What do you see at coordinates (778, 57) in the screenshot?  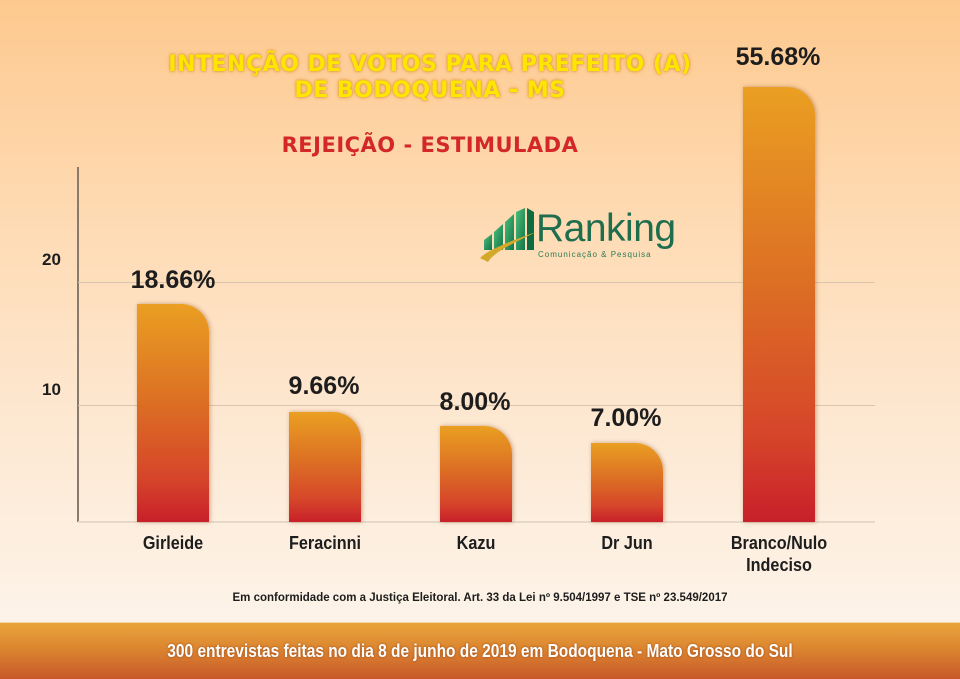 I see `bar-value-label: 55.68%` at bounding box center [778, 57].